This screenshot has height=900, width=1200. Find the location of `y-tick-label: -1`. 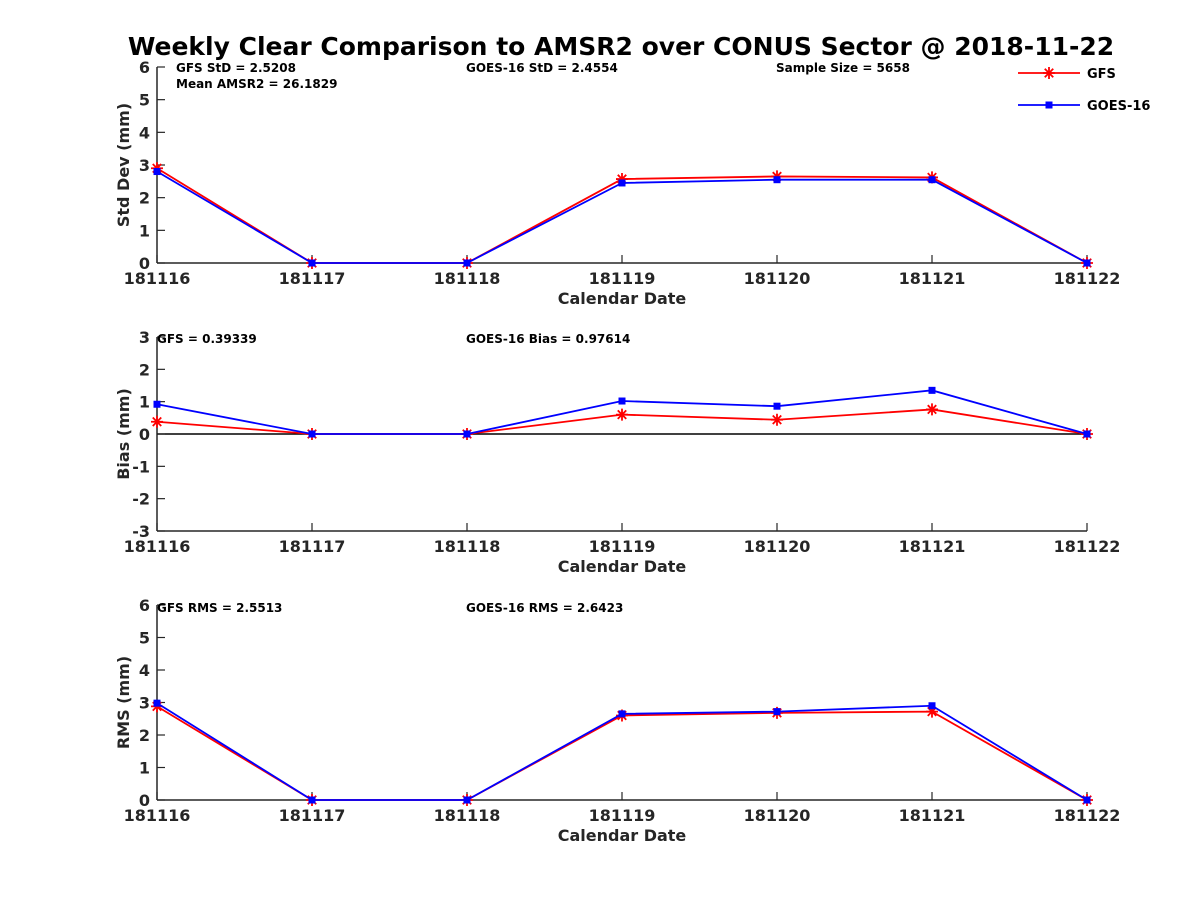

y-tick-label: -1 is located at coordinates (141, 466).